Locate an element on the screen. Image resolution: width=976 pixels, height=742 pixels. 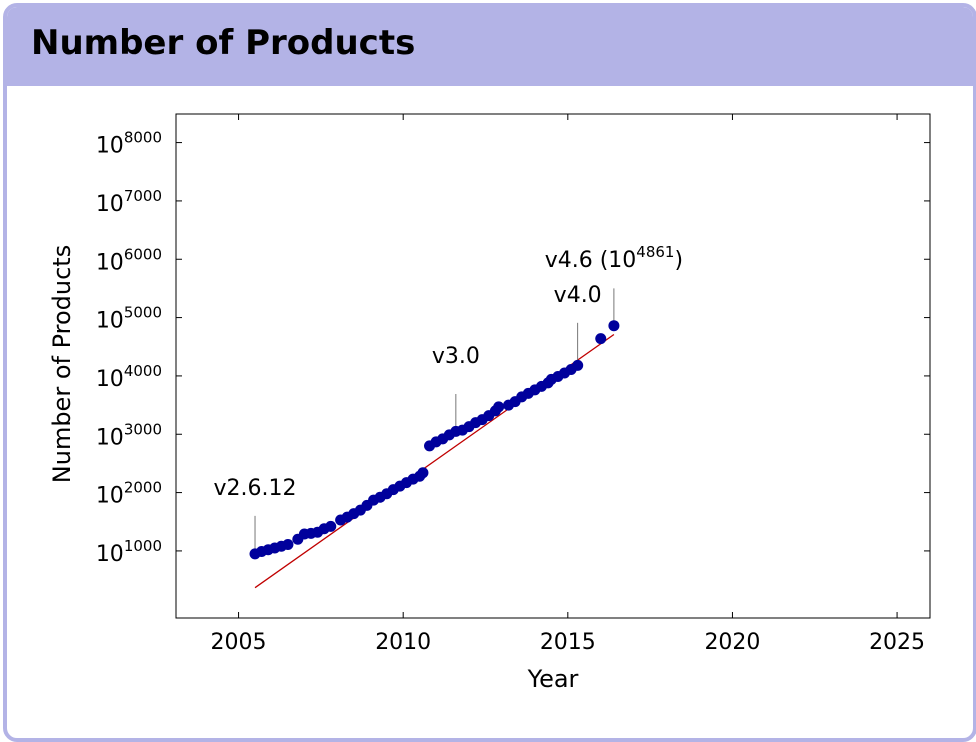
x-tick-label: 2020 is located at coordinates (732, 642).